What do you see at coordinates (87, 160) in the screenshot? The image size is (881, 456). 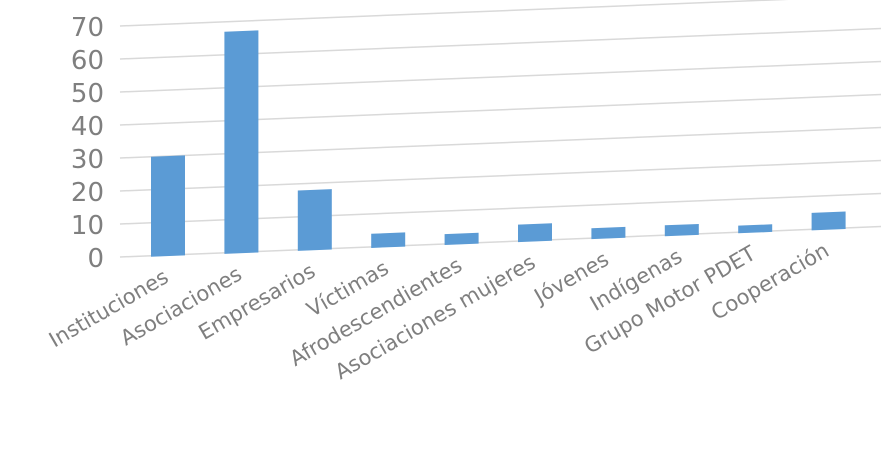 I see `y-tick-label: 30` at bounding box center [87, 160].